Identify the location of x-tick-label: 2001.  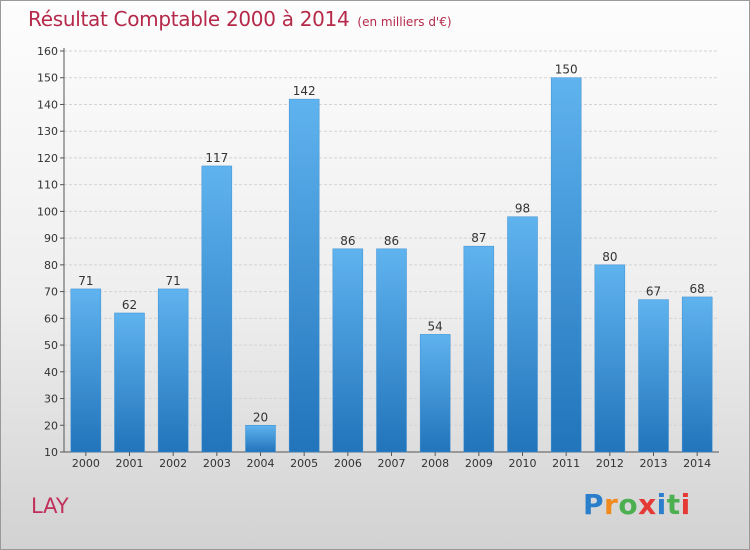
(130, 463).